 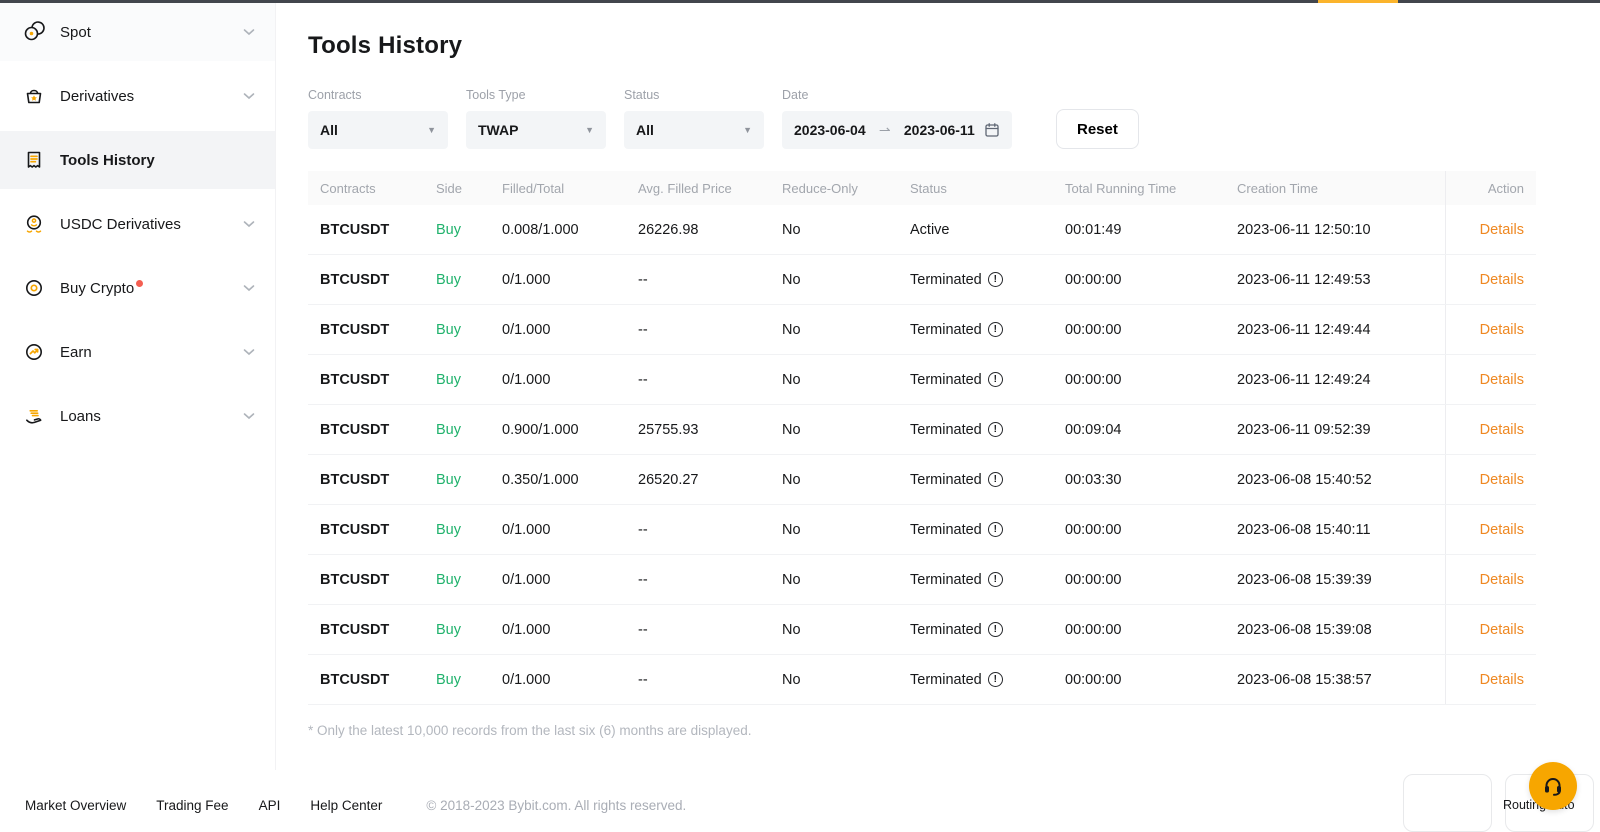 I want to click on pagination-prev-button, so click(x=1447, y=803).